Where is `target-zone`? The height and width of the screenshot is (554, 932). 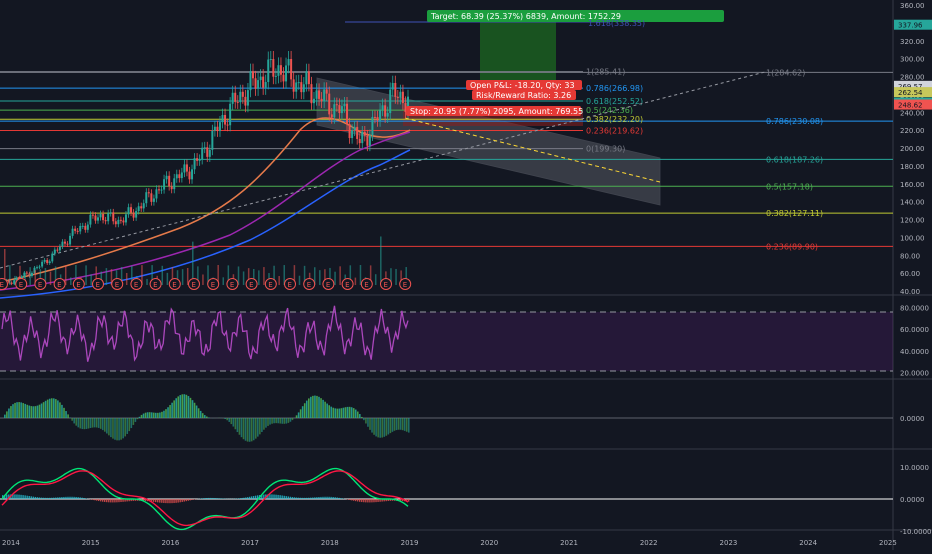 target-zone is located at coordinates (518, 52).